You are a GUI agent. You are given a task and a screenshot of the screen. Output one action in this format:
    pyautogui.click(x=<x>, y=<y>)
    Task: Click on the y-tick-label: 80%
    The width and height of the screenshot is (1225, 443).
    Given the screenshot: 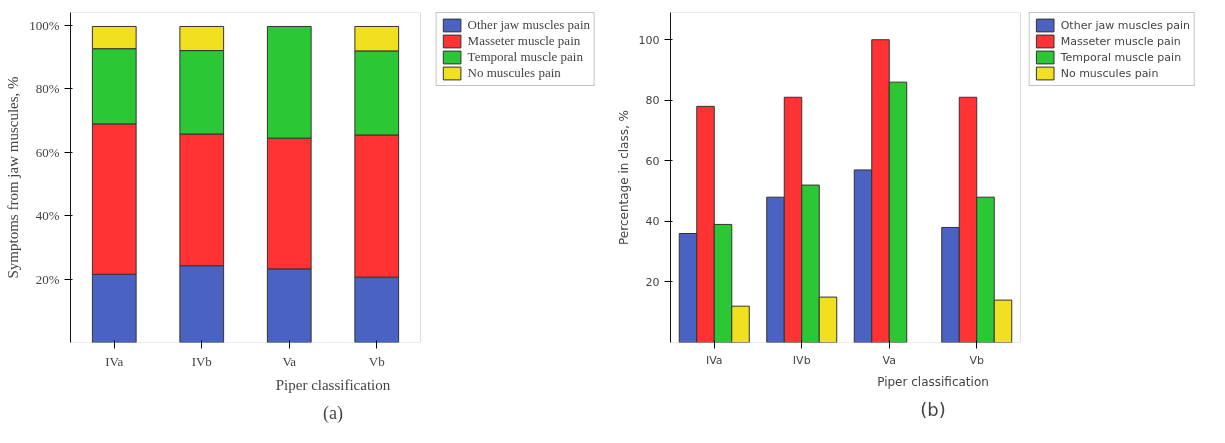 What is the action you would take?
    pyautogui.click(x=47, y=89)
    